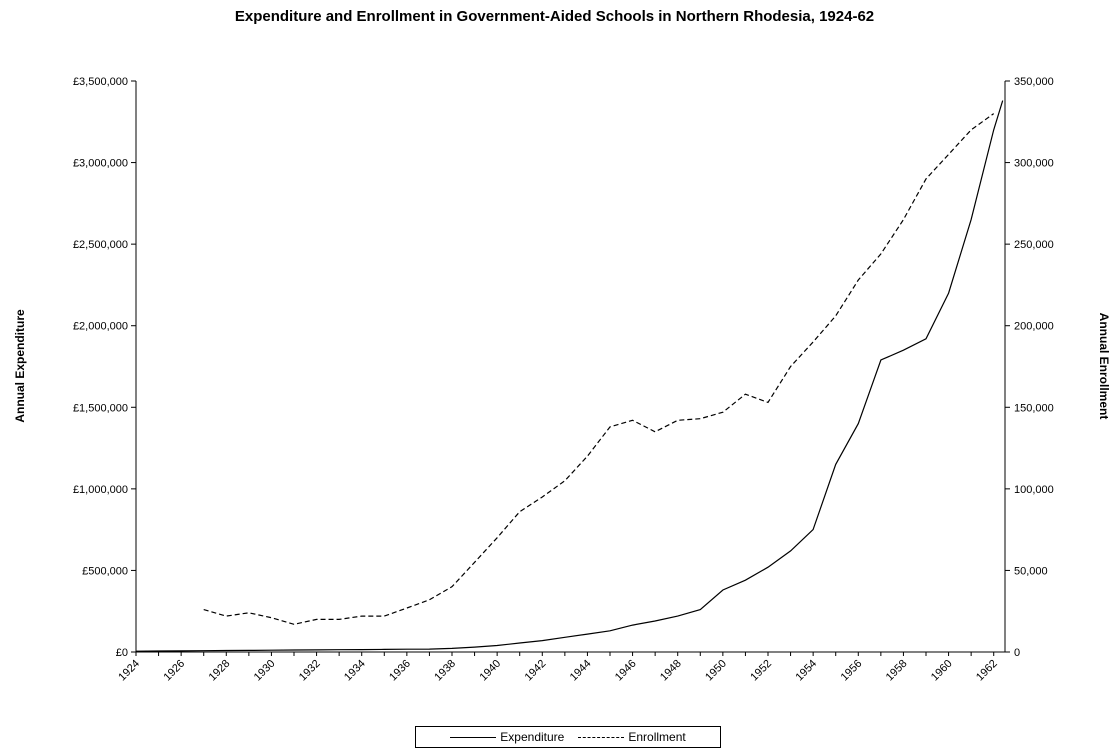 The height and width of the screenshot is (755, 1109). What do you see at coordinates (536, 671) in the screenshot?
I see `x-tick-label: 1942` at bounding box center [536, 671].